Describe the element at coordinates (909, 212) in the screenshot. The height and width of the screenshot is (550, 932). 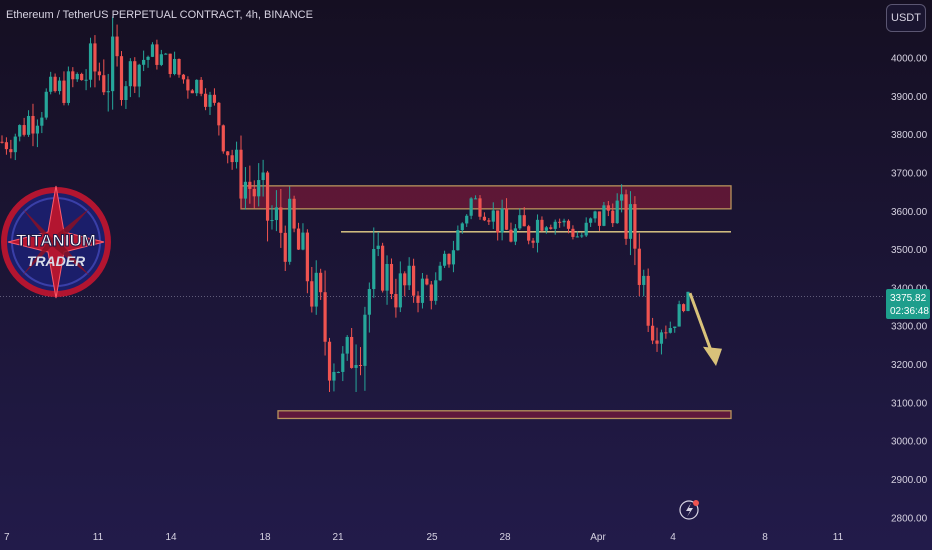
I see `y-tick-label: 3600.00` at that location.